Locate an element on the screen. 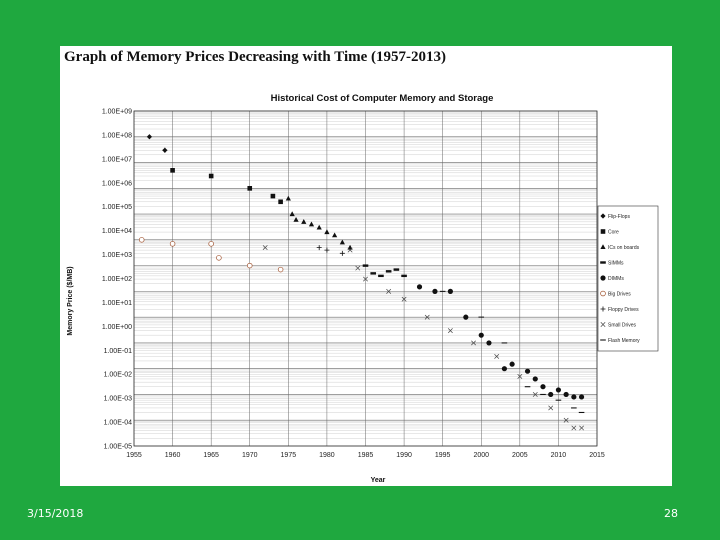  legend-box is located at coordinates (628, 278).